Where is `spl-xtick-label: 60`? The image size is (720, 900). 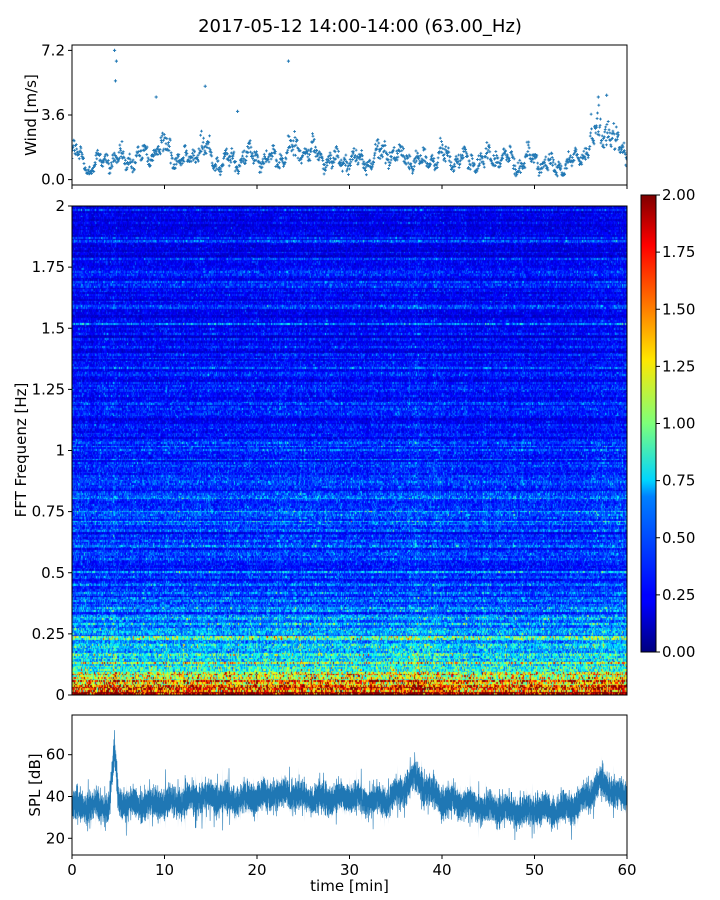 spl-xtick-label: 60 is located at coordinates (626, 870).